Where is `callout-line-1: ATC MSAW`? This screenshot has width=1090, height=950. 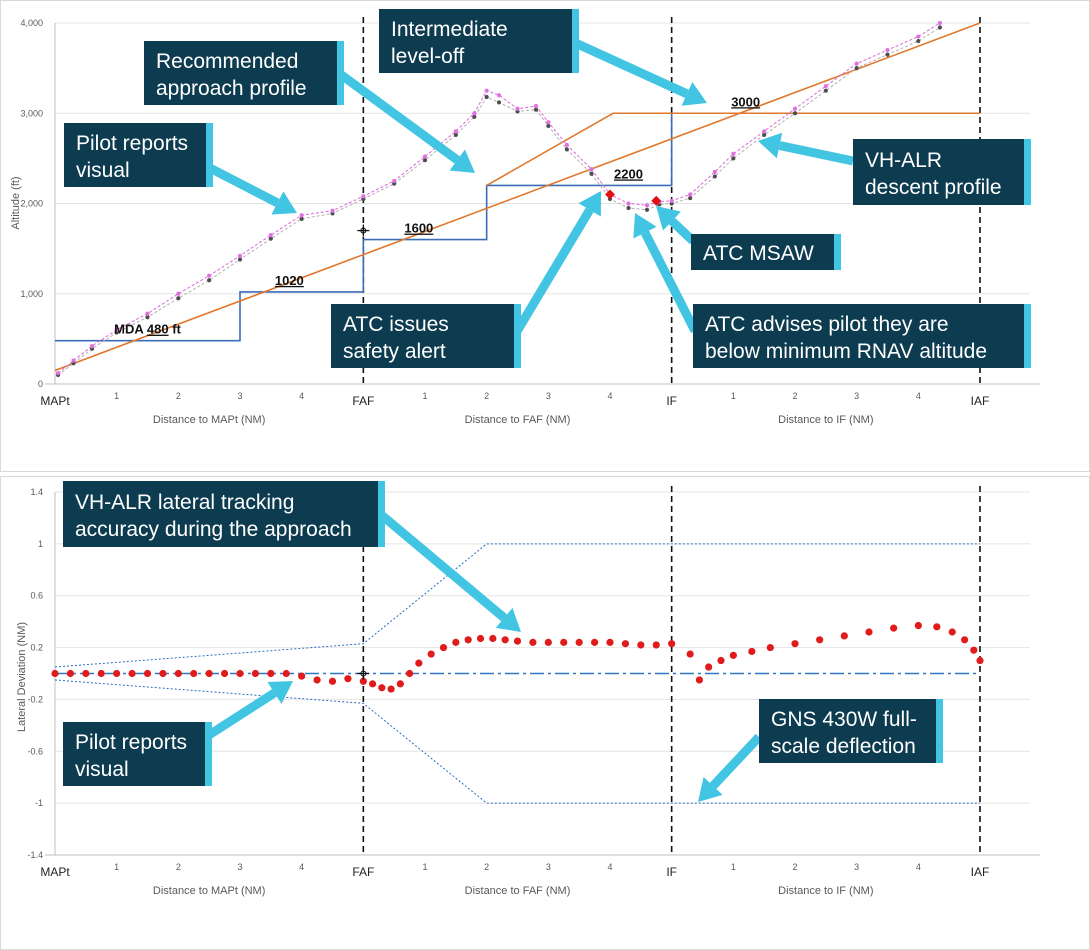
callout-line-1: ATC MSAW is located at coordinates (758, 253).